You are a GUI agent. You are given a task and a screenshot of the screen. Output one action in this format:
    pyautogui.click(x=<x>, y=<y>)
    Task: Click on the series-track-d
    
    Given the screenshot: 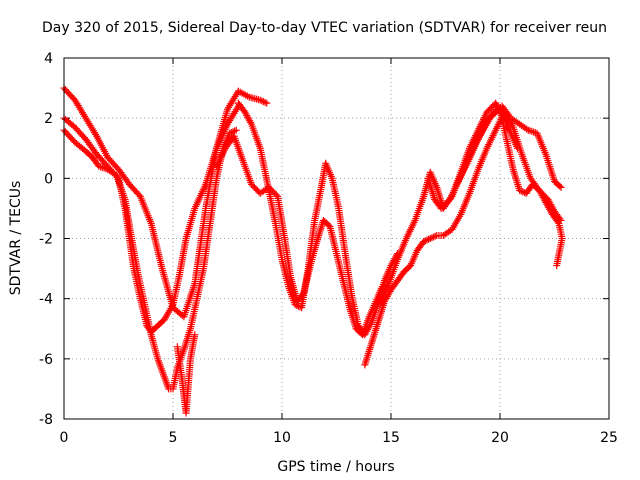 What is the action you would take?
    pyautogui.click(x=186, y=374)
    